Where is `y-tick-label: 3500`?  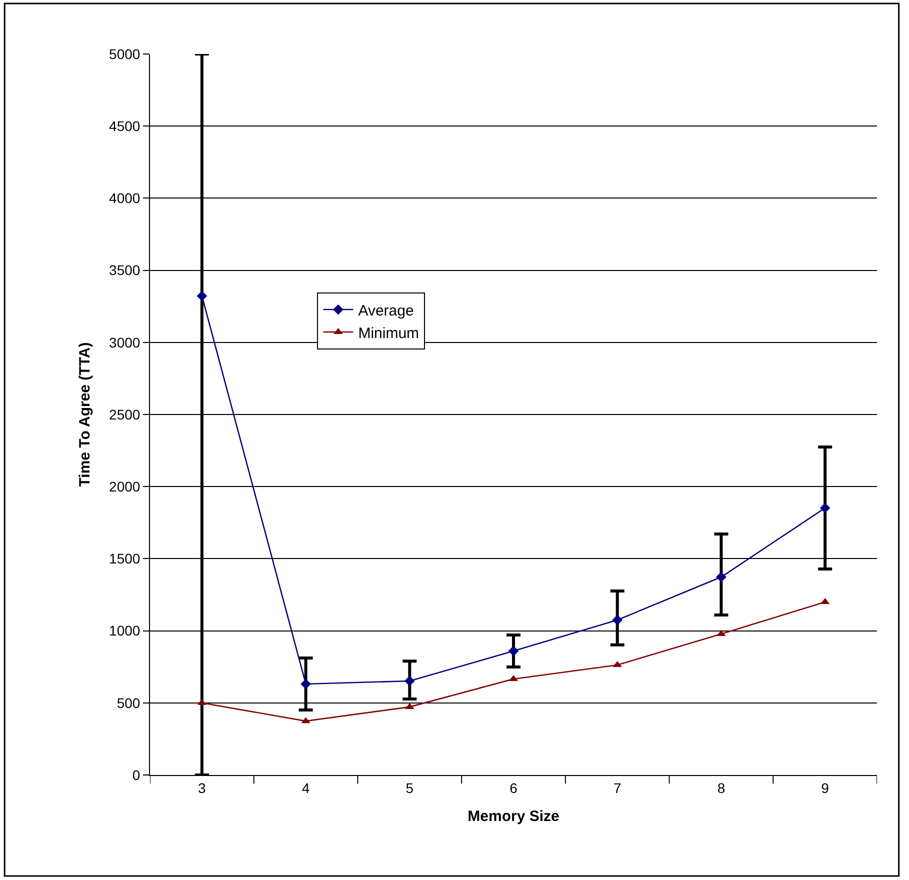 y-tick-label: 3500 is located at coordinates (124, 270).